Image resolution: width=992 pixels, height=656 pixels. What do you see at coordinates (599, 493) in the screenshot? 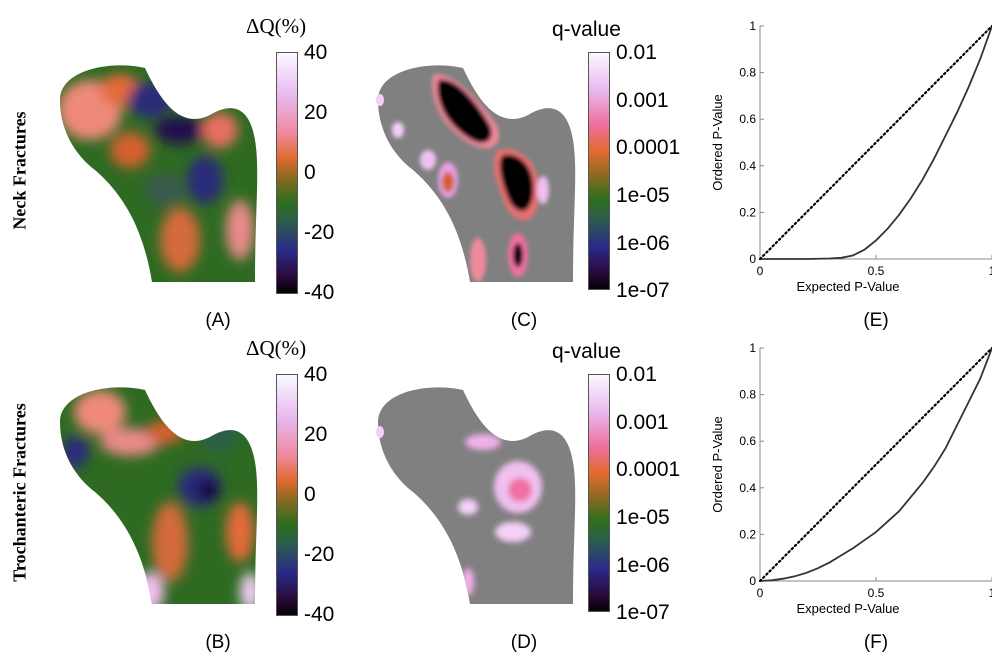
I see `colorbar-q-d` at bounding box center [599, 493].